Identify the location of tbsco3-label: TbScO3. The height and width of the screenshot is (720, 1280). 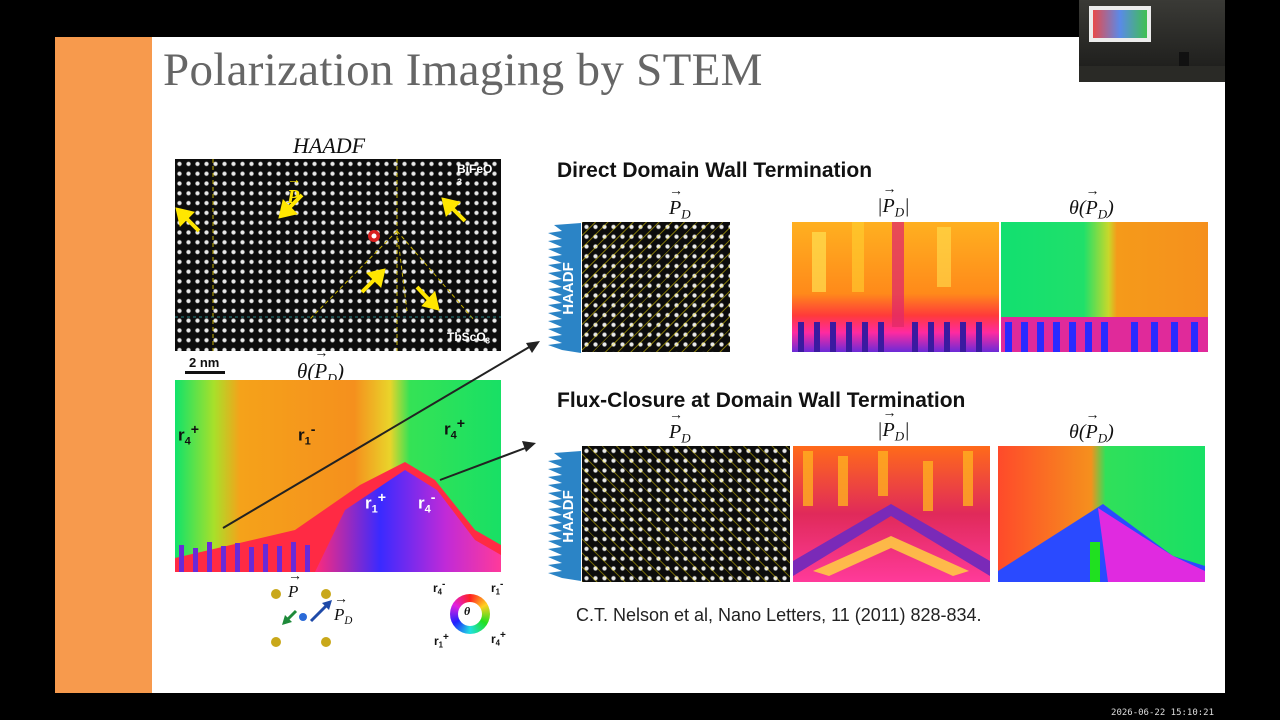
(469, 338).